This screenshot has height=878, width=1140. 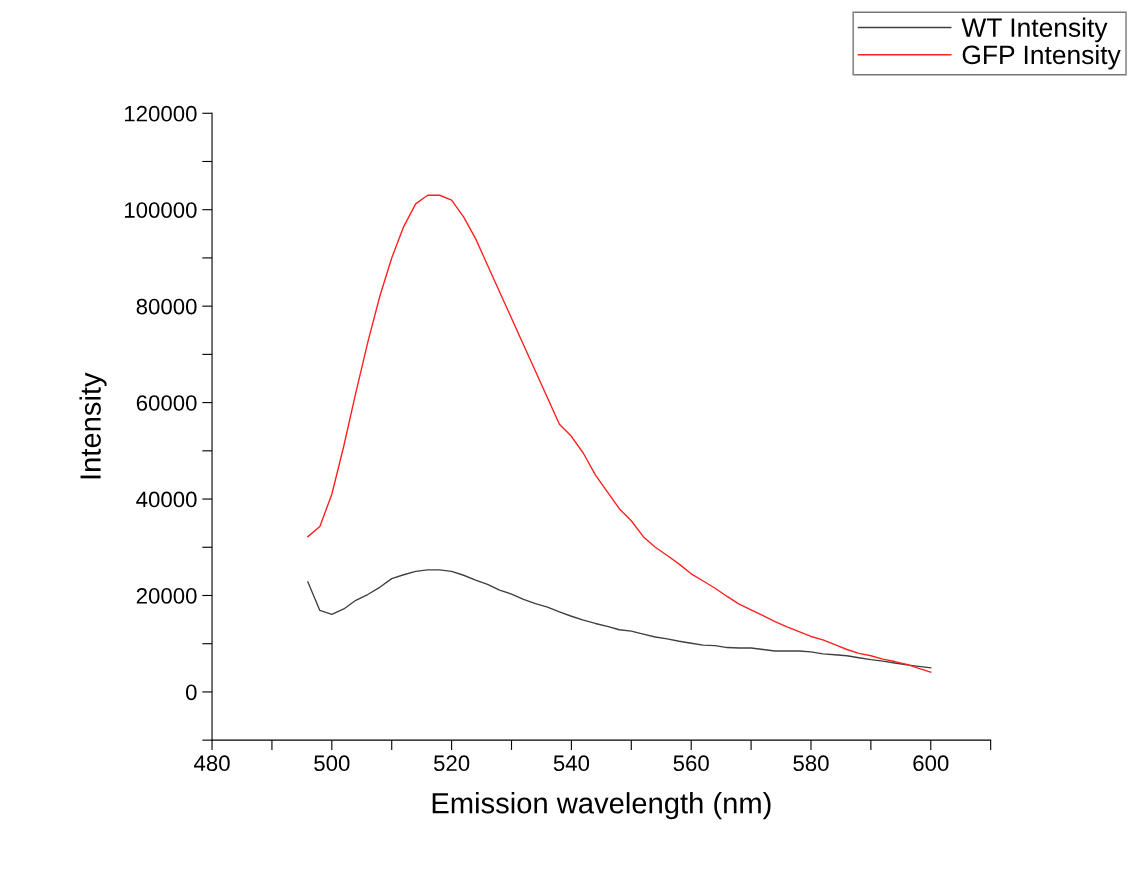 What do you see at coordinates (166, 403) in the screenshot?
I see `y-tick-label: 60000` at bounding box center [166, 403].